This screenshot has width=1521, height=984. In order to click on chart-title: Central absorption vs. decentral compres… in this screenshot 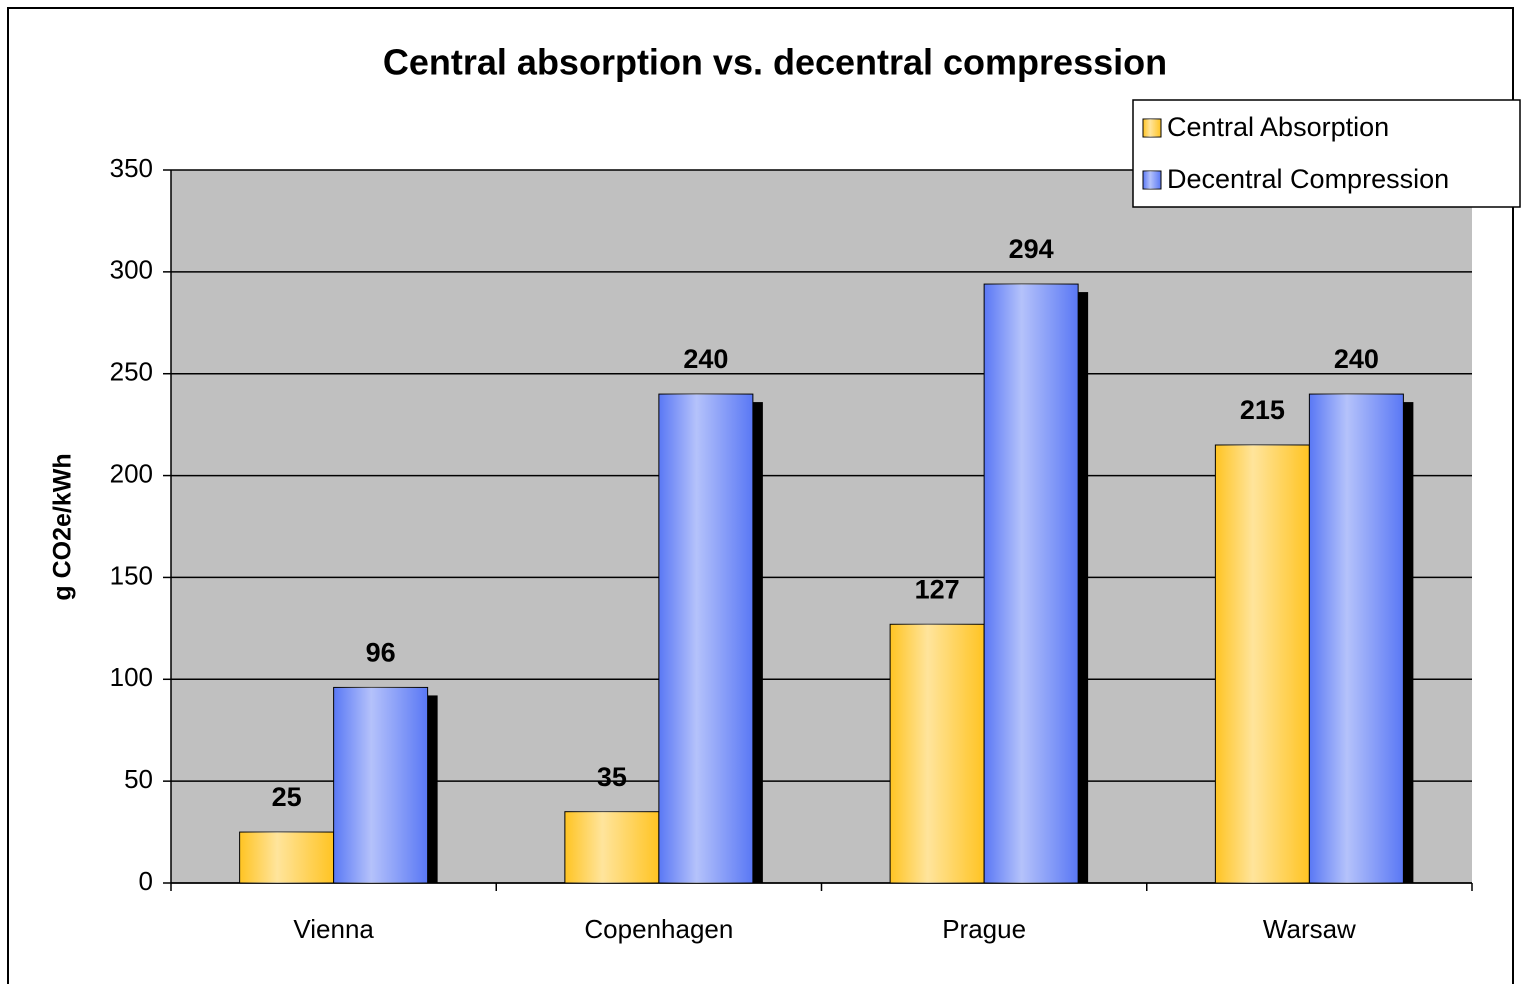, I will do `click(775, 62)`.